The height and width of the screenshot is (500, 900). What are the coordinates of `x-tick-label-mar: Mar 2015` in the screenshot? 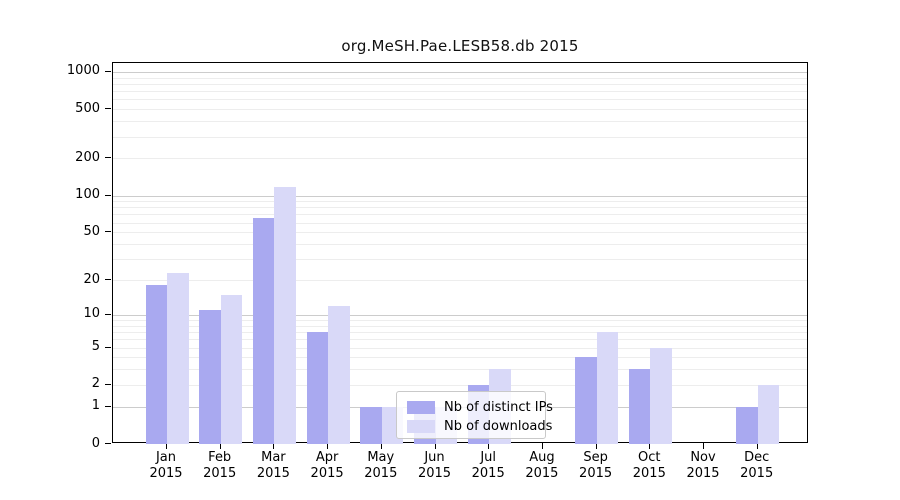 It's located at (273, 466).